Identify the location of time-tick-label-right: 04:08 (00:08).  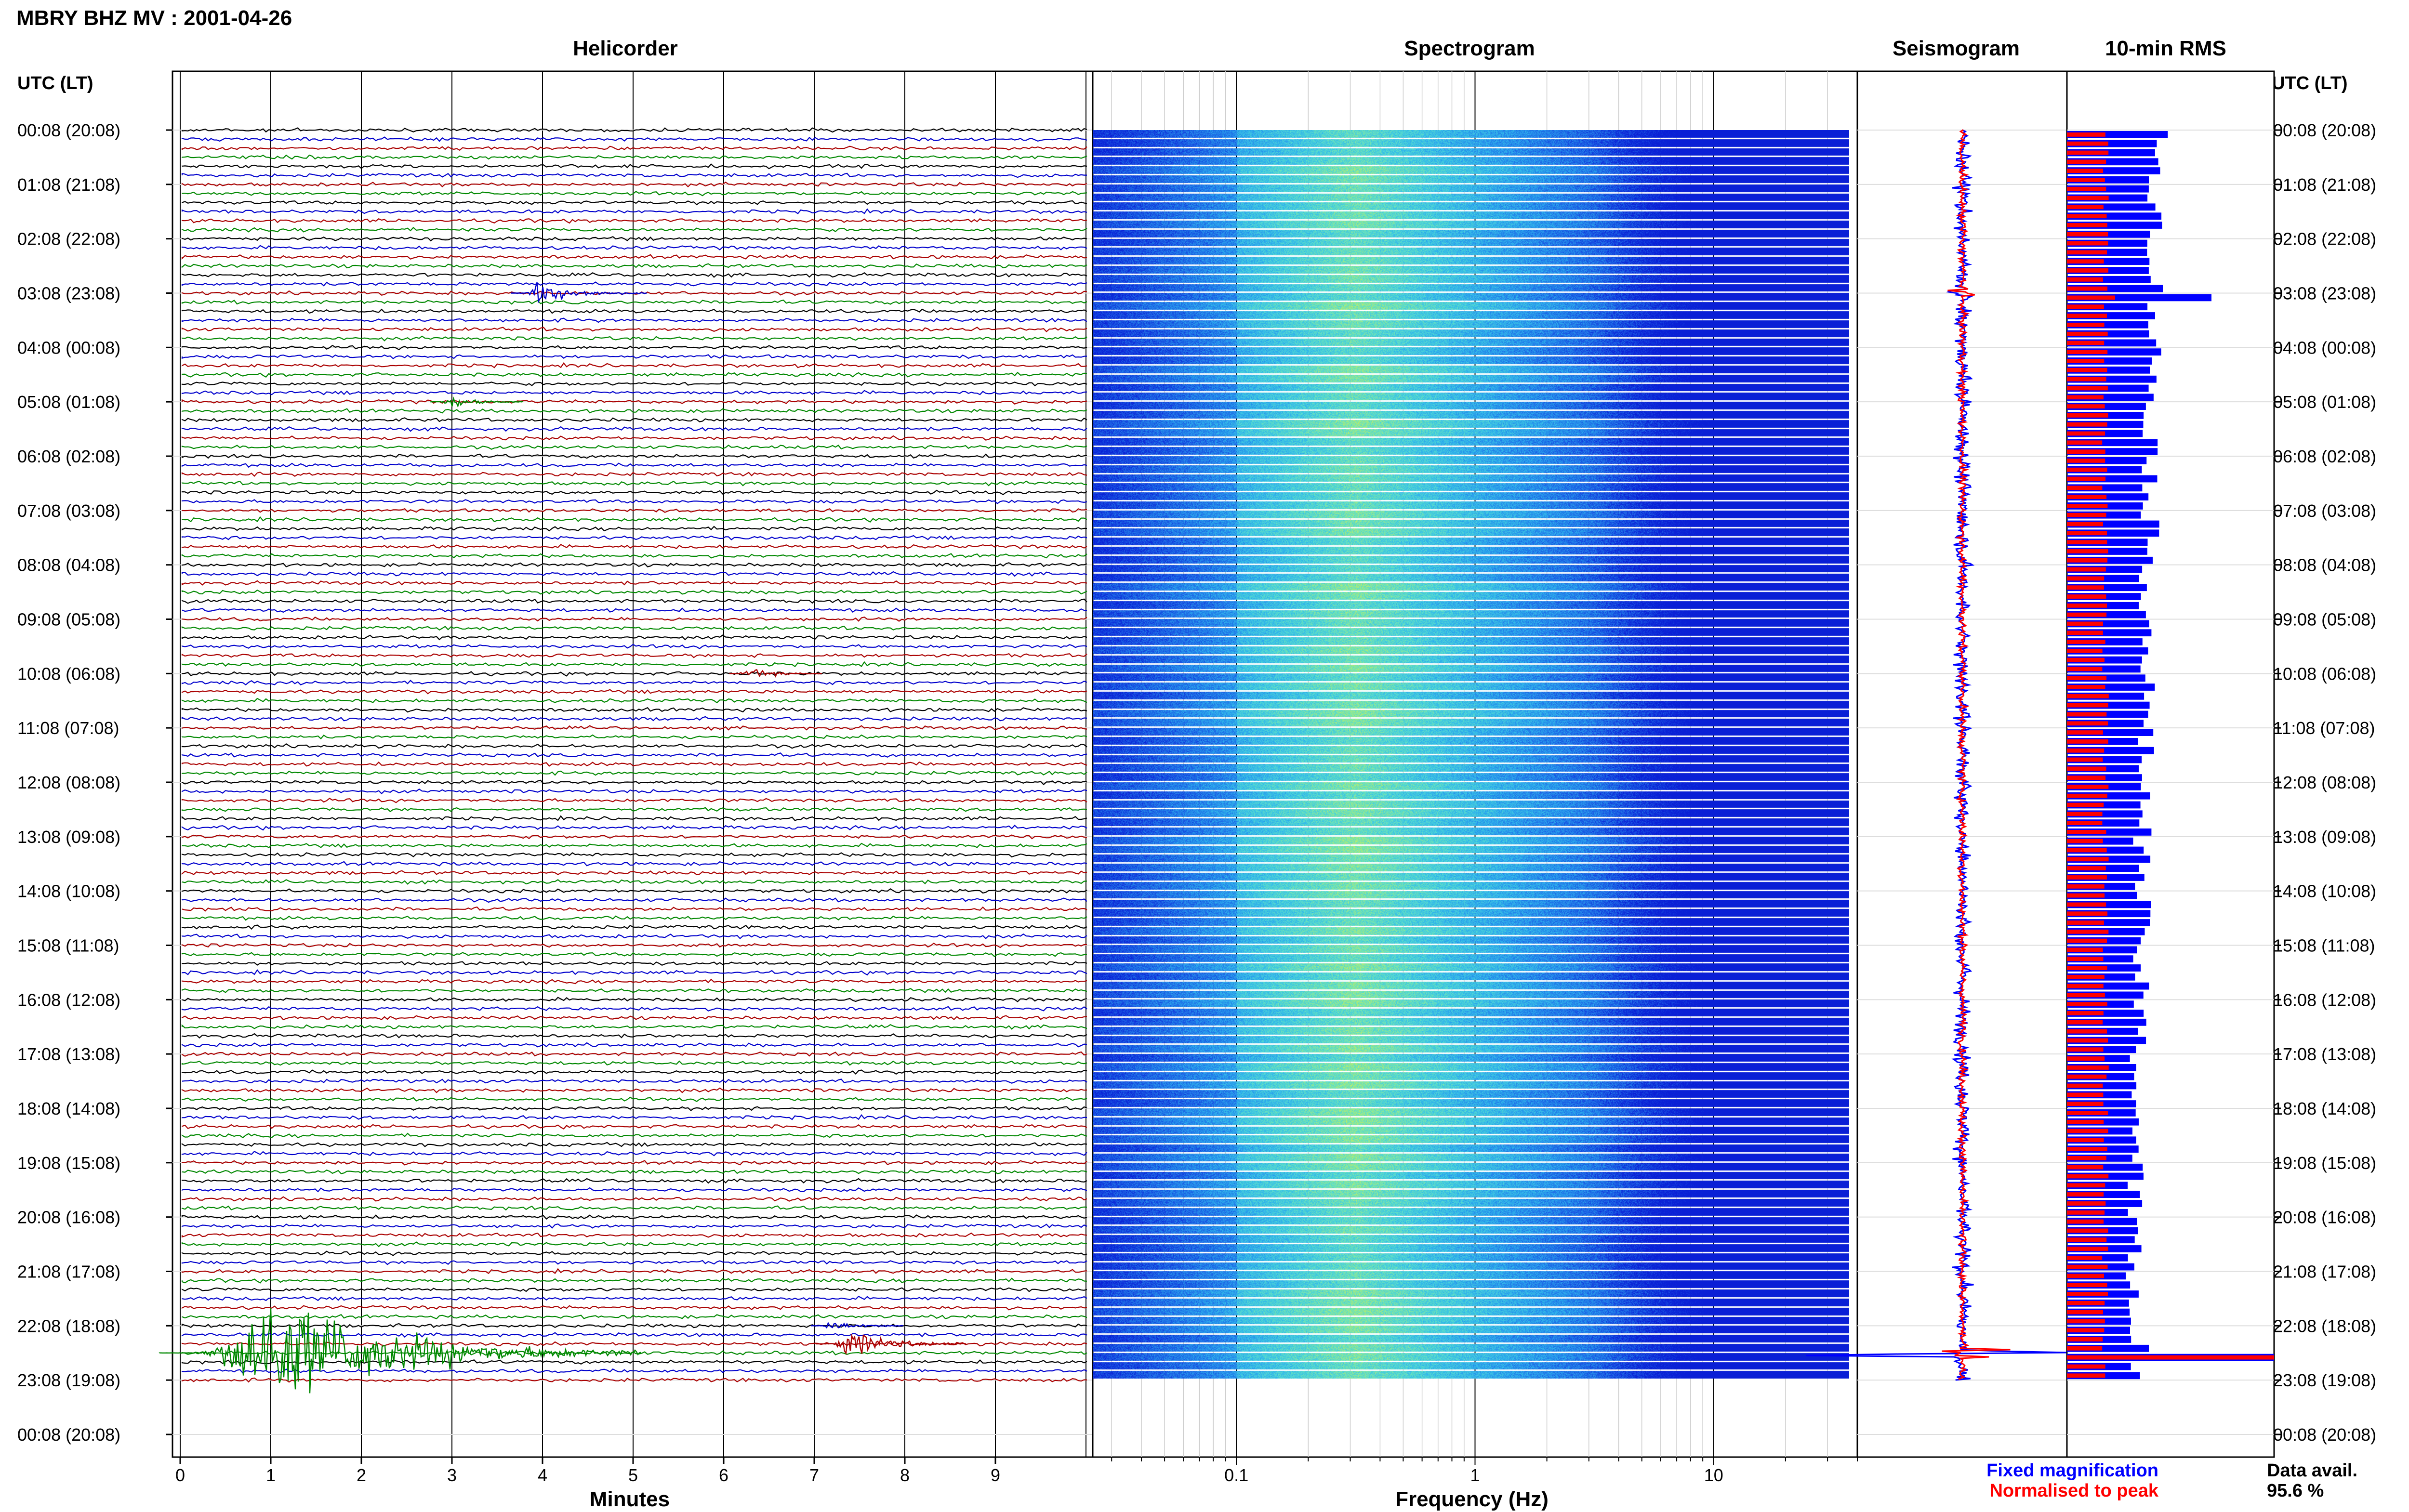
(2325, 347).